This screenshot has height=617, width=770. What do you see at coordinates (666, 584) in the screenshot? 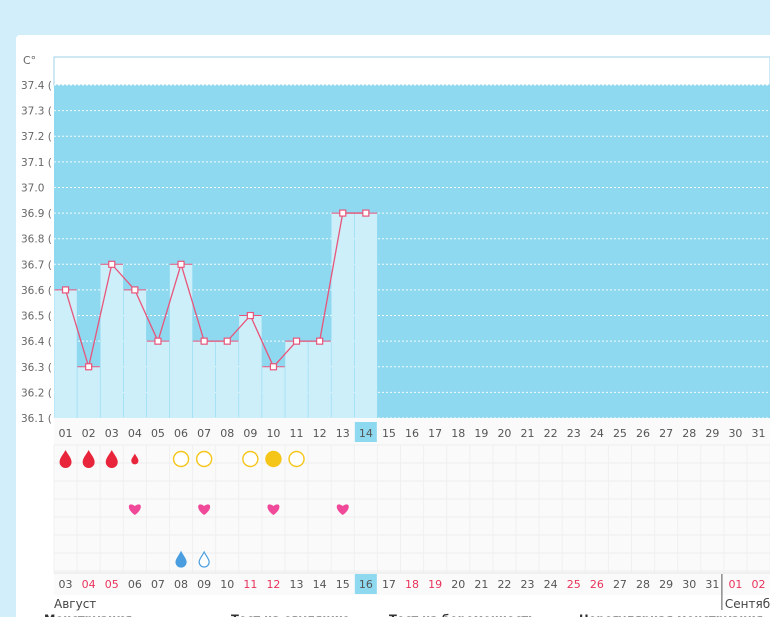
I see `calendar-date-label: 29` at bounding box center [666, 584].